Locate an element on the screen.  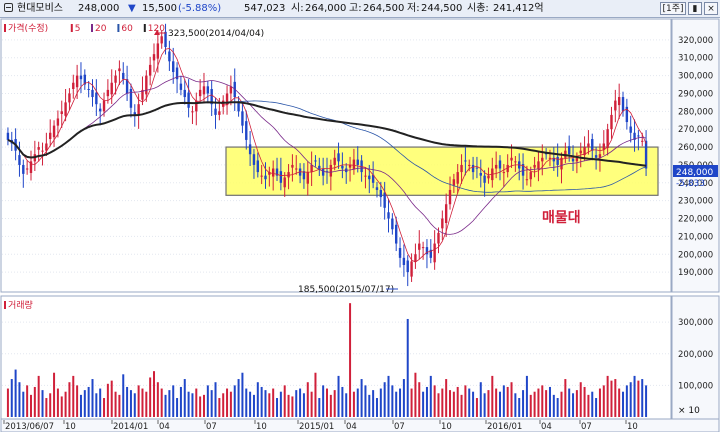
price-tick-label: 310,000 is located at coordinates (695, 59).